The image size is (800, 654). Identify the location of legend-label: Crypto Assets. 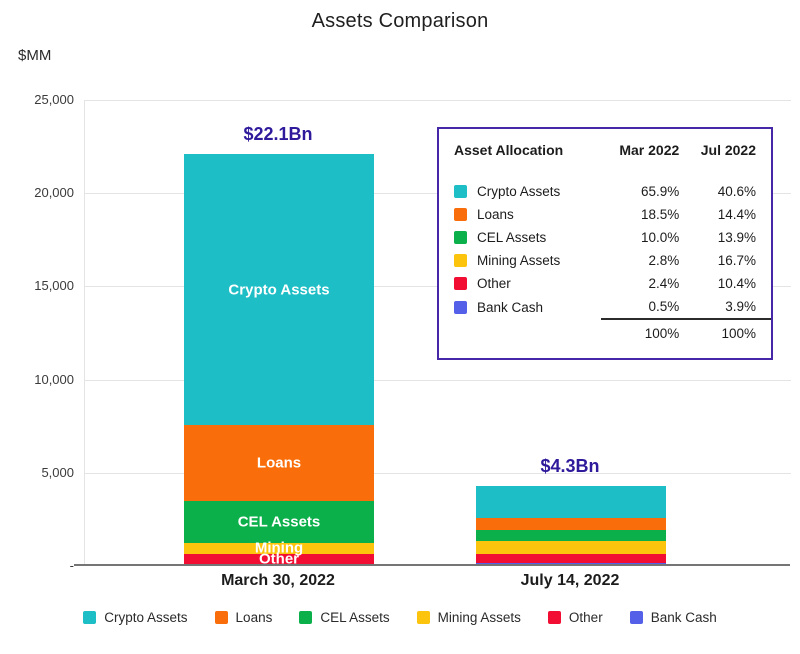
(146, 617).